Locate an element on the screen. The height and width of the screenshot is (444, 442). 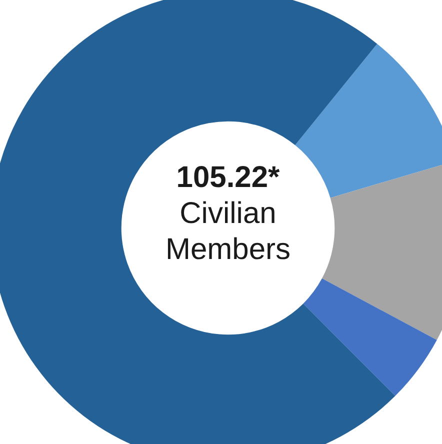
text: Civilian Members is located at coordinates (228, 232).